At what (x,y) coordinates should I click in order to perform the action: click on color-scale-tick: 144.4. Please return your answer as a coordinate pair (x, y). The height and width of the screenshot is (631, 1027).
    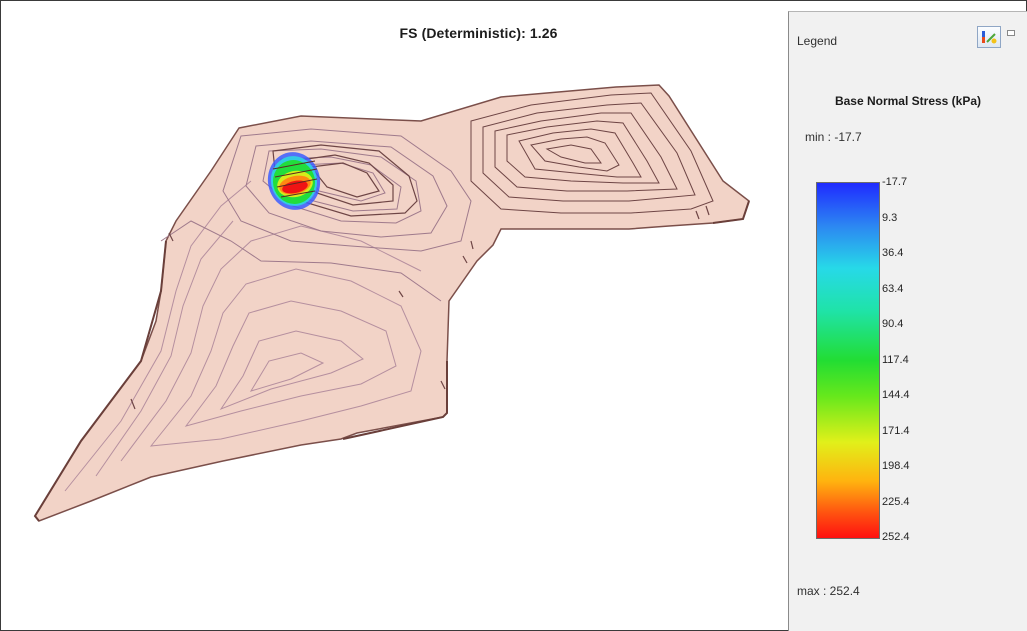
    Looking at the image, I should click on (896, 395).